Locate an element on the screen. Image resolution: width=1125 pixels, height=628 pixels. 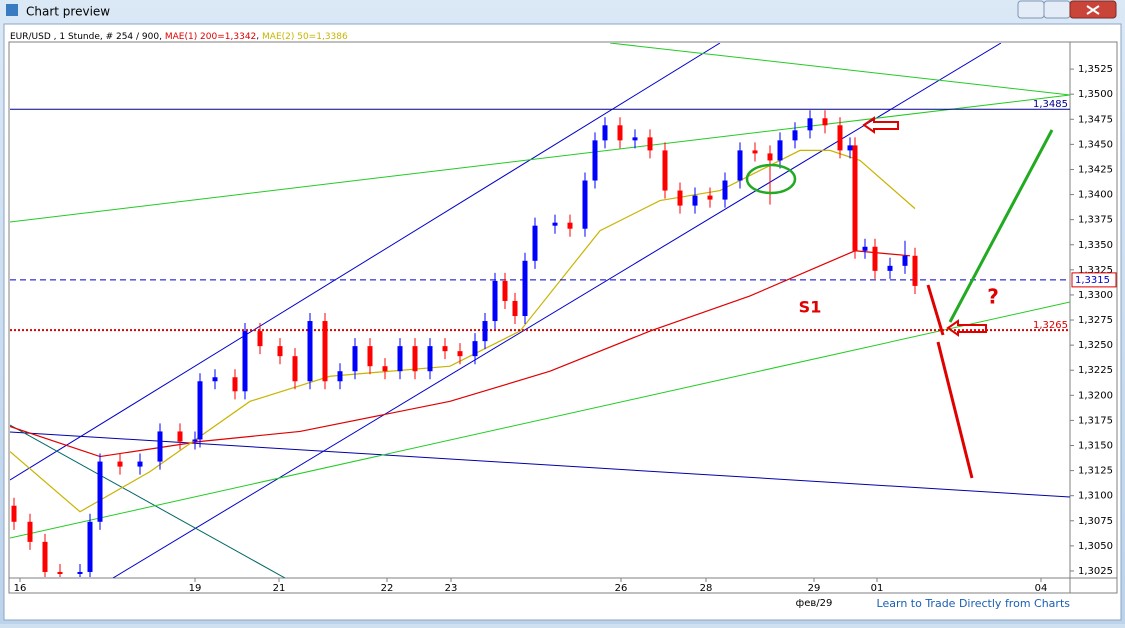
y-tick-label: 1,3375 is located at coordinates (1095, 220).